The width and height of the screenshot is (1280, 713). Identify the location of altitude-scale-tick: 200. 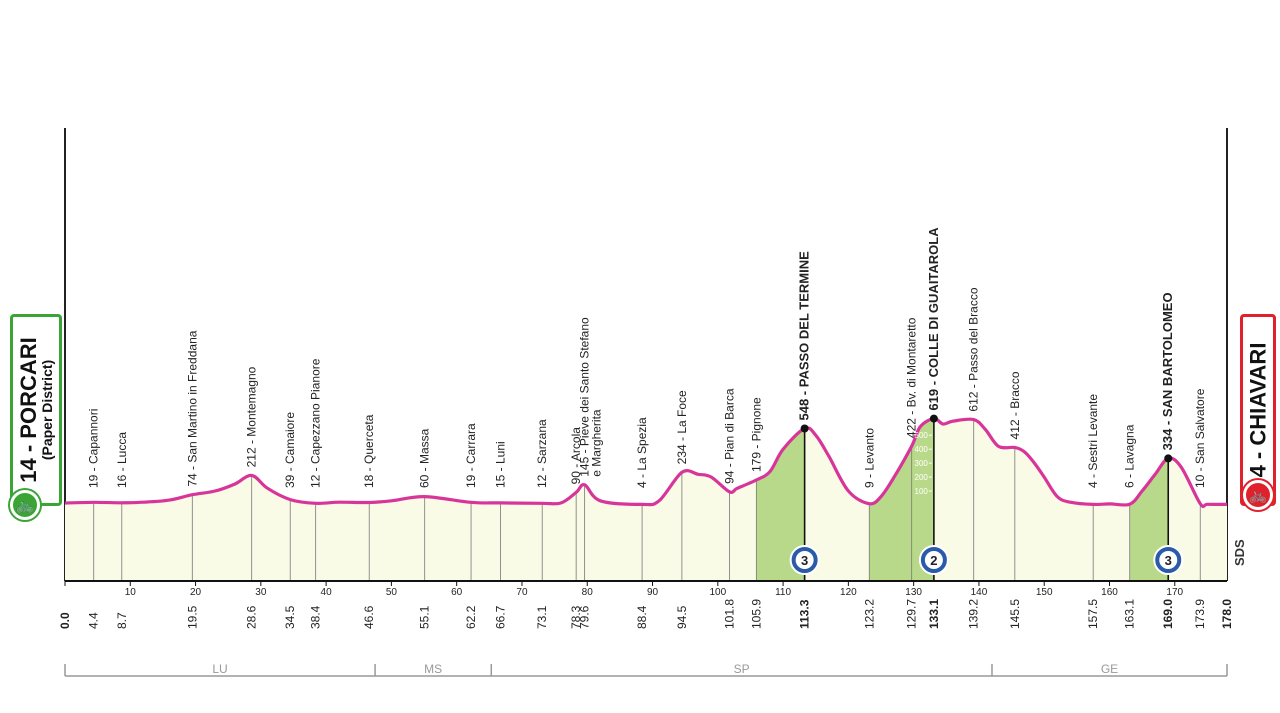
(922, 477).